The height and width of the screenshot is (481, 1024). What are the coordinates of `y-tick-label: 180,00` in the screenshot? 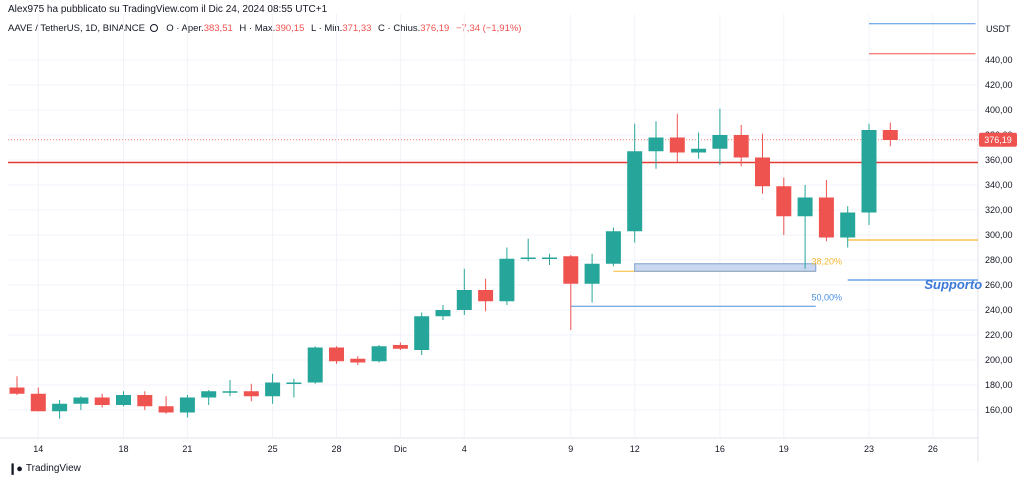 It's located at (999, 385).